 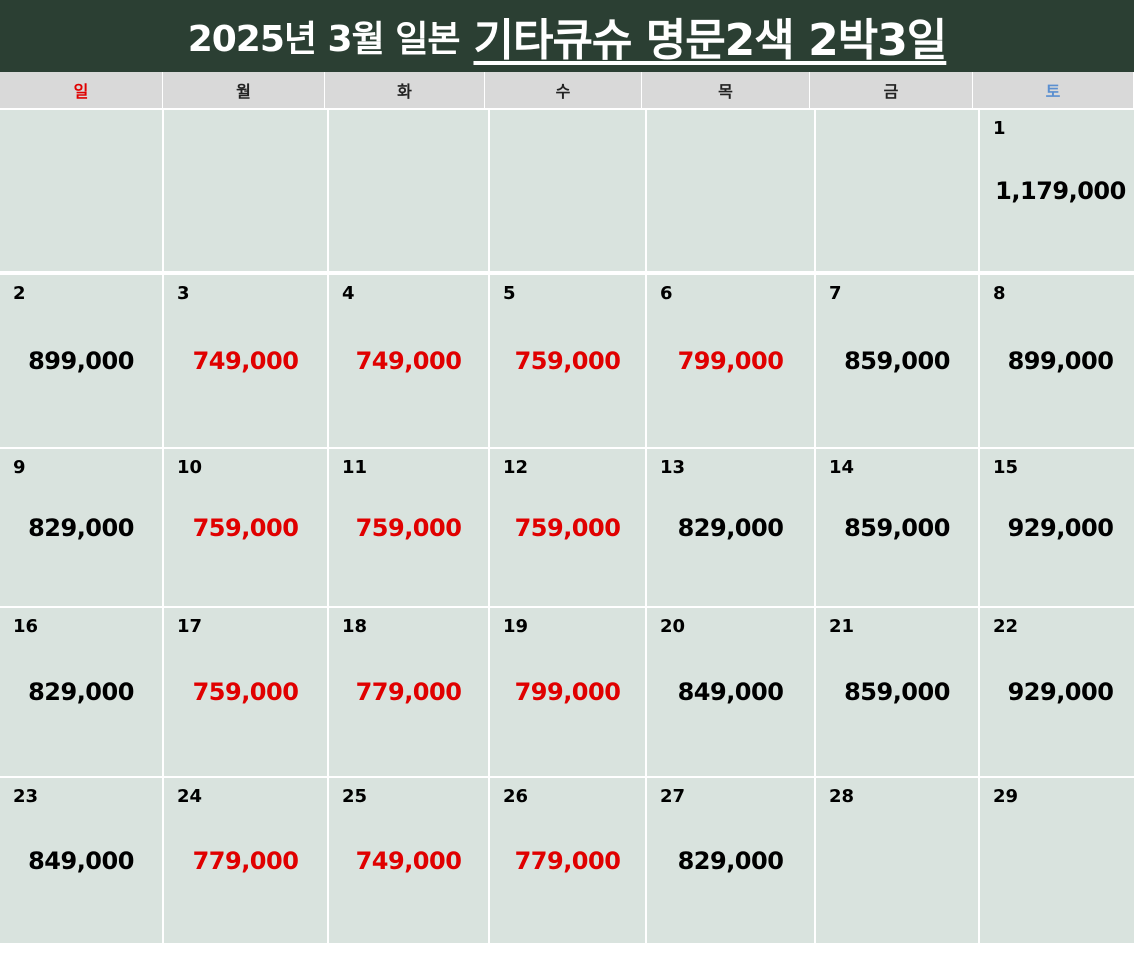 What do you see at coordinates (567, 90) in the screenshot?
I see `weekday-header: 일 월 화 수 목 금 토` at bounding box center [567, 90].